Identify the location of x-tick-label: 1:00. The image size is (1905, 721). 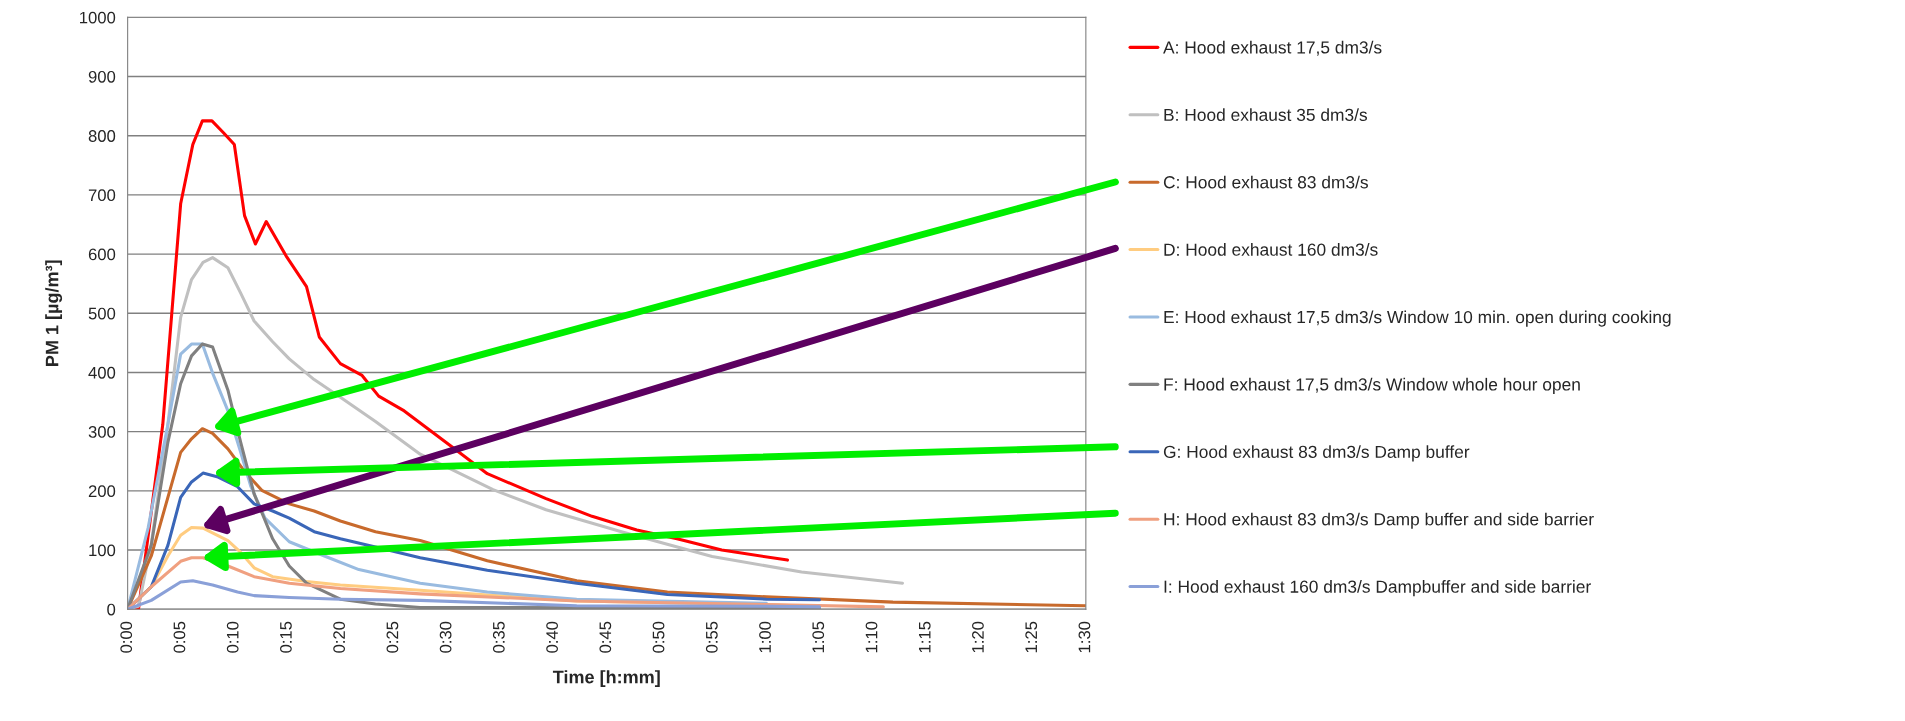
(765, 637).